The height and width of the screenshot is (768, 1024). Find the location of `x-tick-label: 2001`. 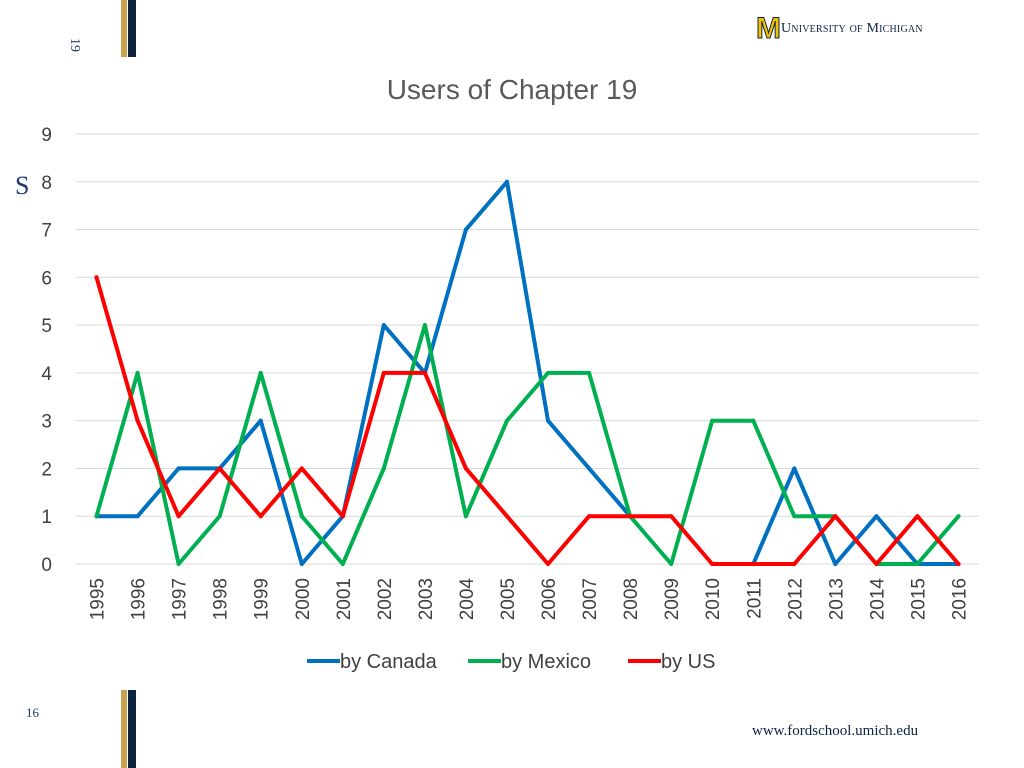

x-tick-label: 2001 is located at coordinates (344, 599).